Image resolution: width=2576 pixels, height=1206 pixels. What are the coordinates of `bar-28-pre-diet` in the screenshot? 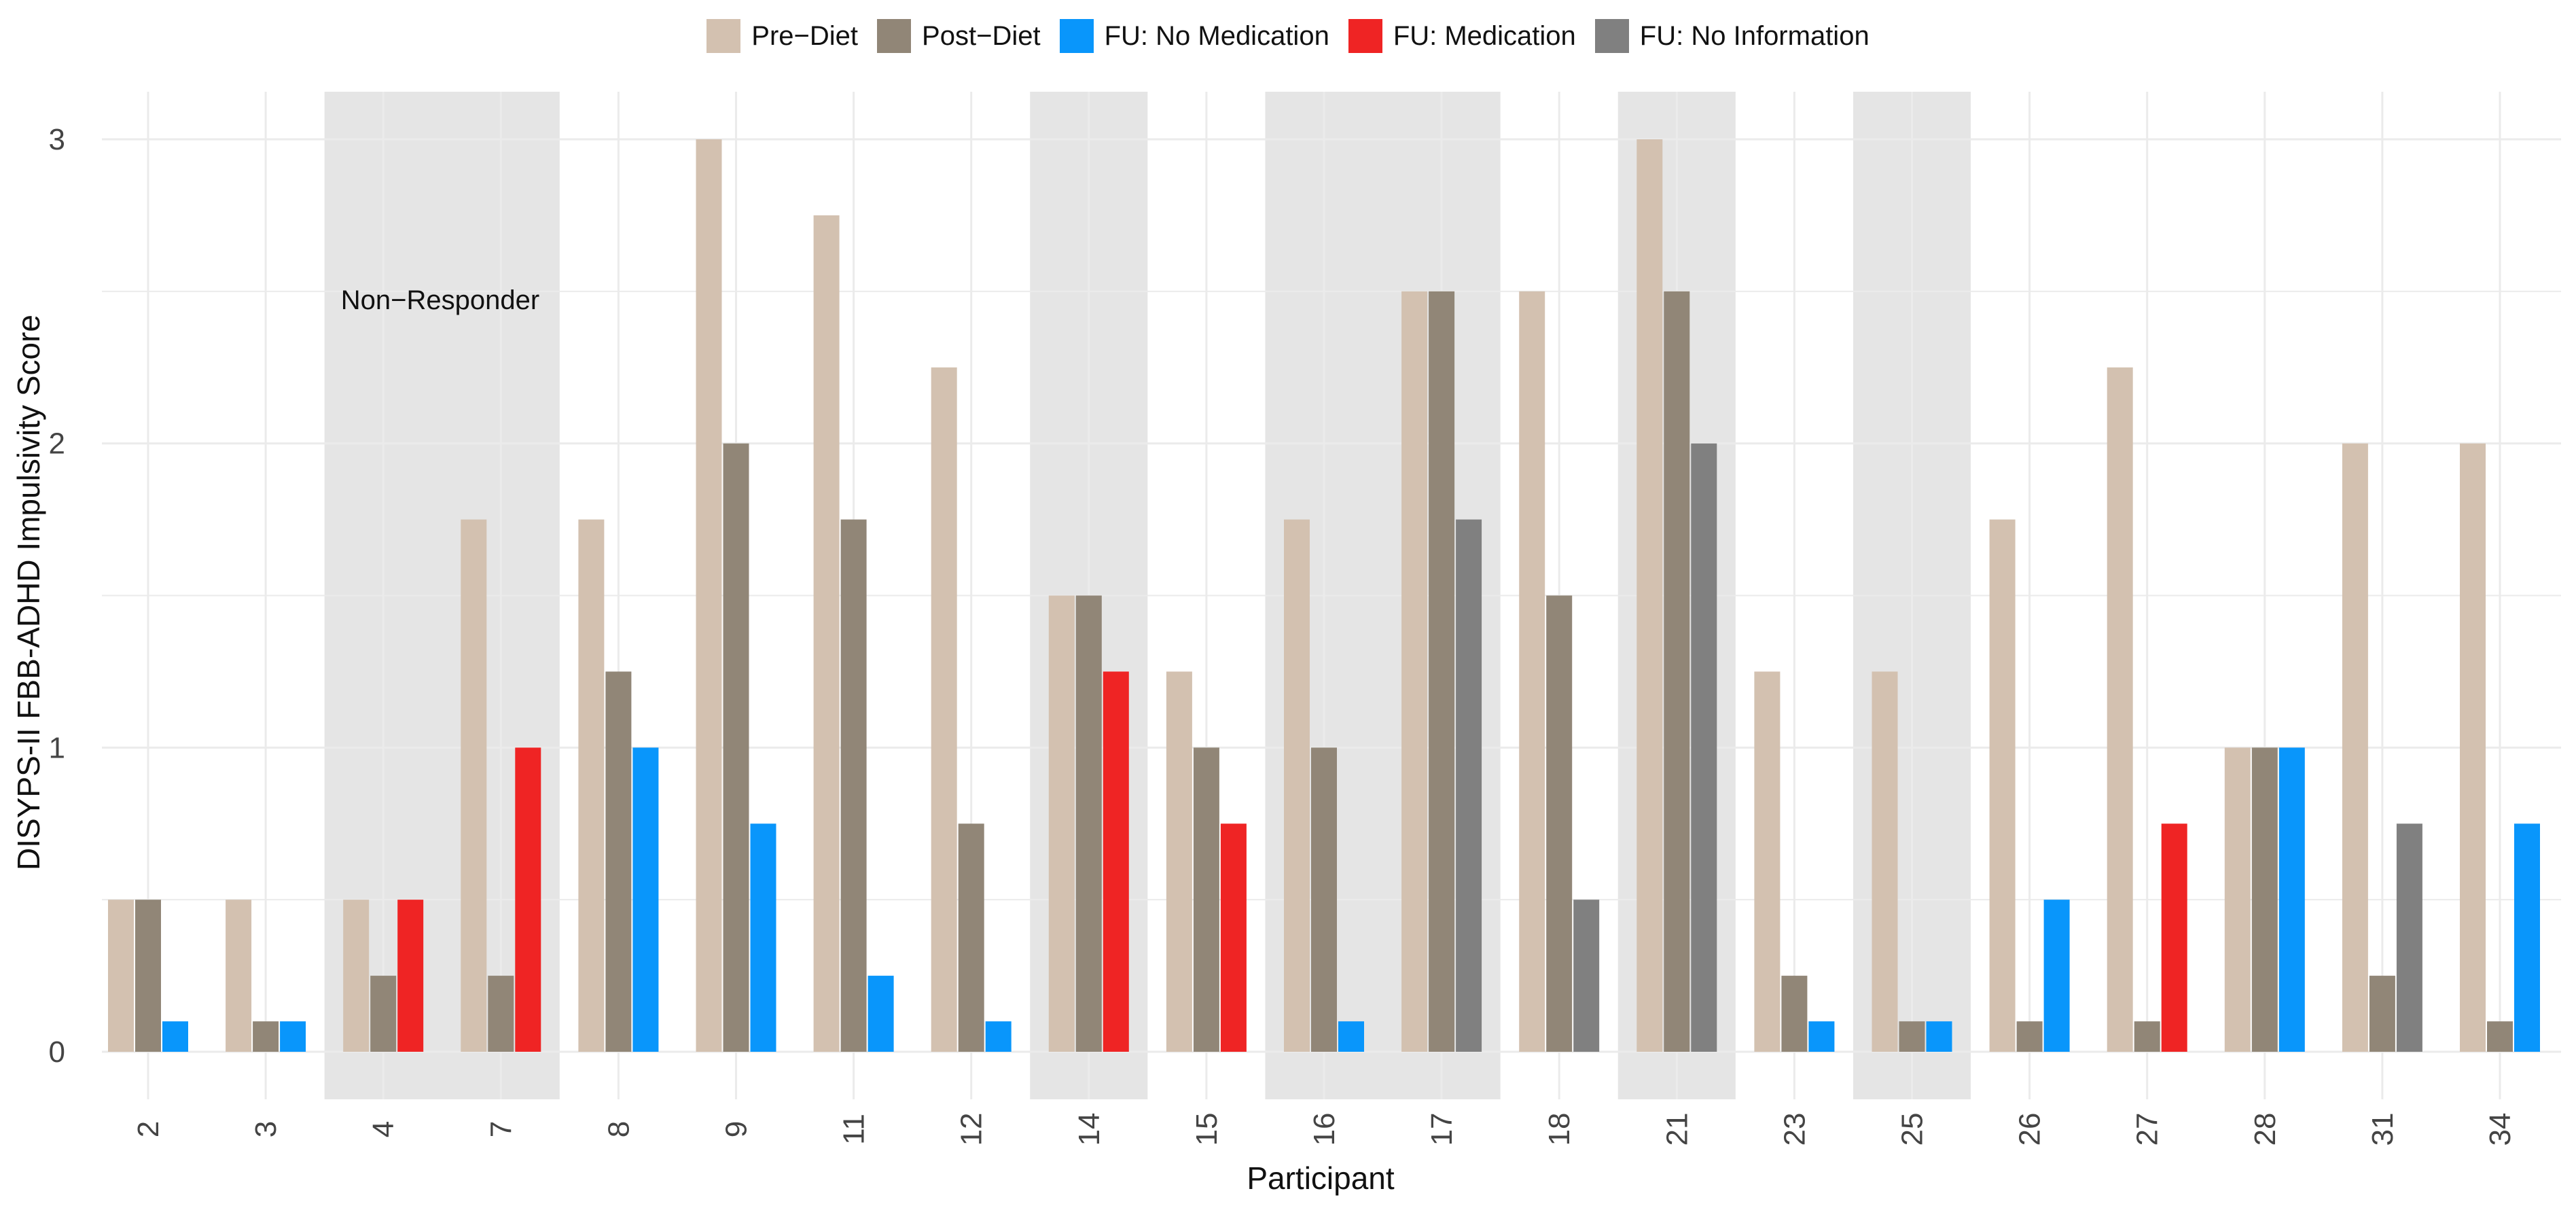 It's located at (2237, 899).